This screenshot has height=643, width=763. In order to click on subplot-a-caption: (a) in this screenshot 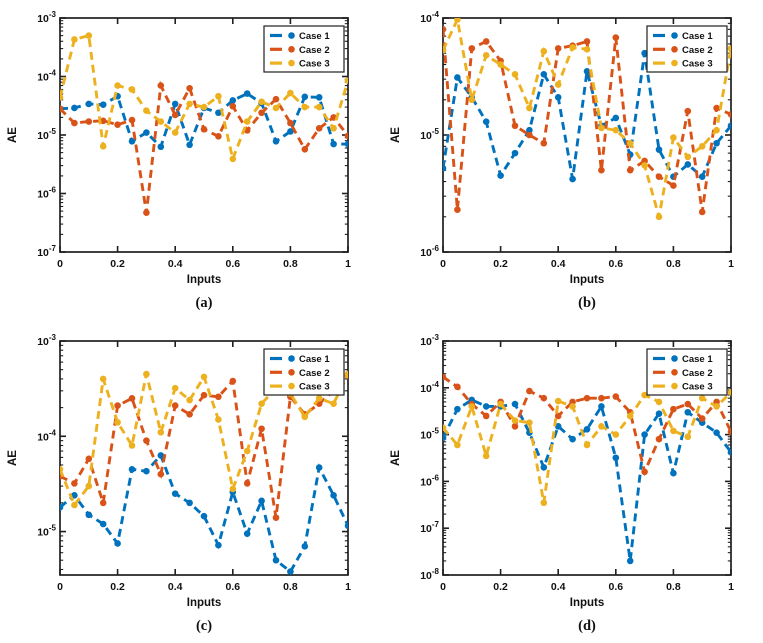, I will do `click(204, 303)`.